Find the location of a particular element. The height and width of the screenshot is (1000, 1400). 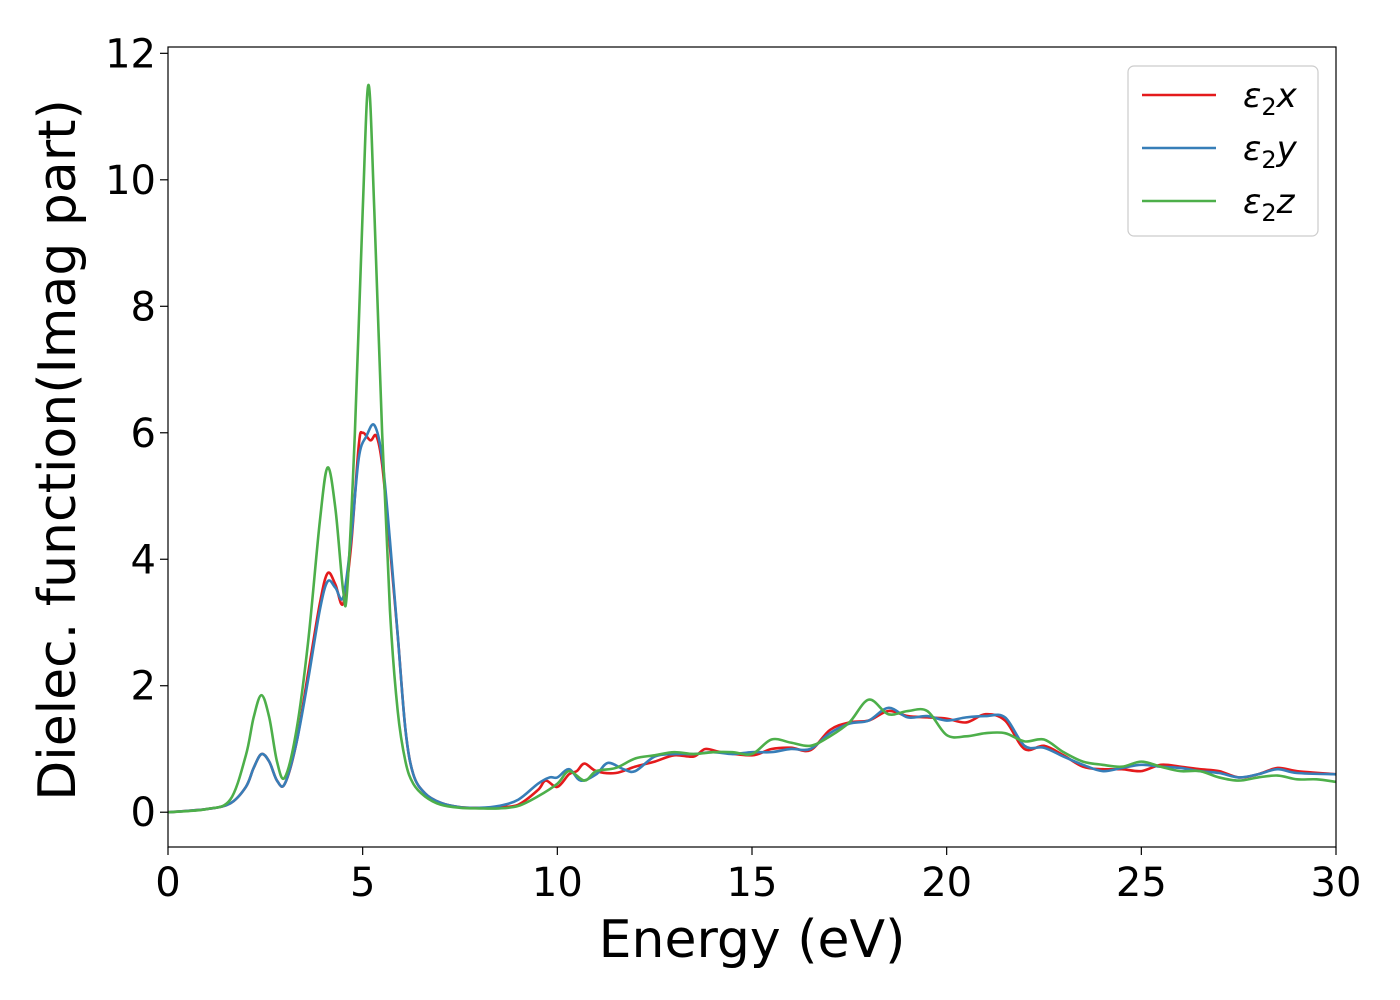

y-tick-label: 6 is located at coordinates (143, 434).